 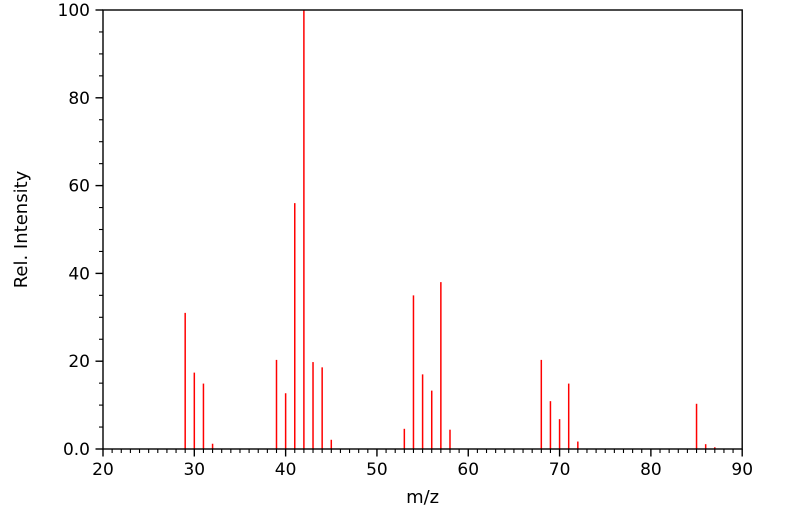 I want to click on y-axis-minor-ticks, so click(x=101, y=229).